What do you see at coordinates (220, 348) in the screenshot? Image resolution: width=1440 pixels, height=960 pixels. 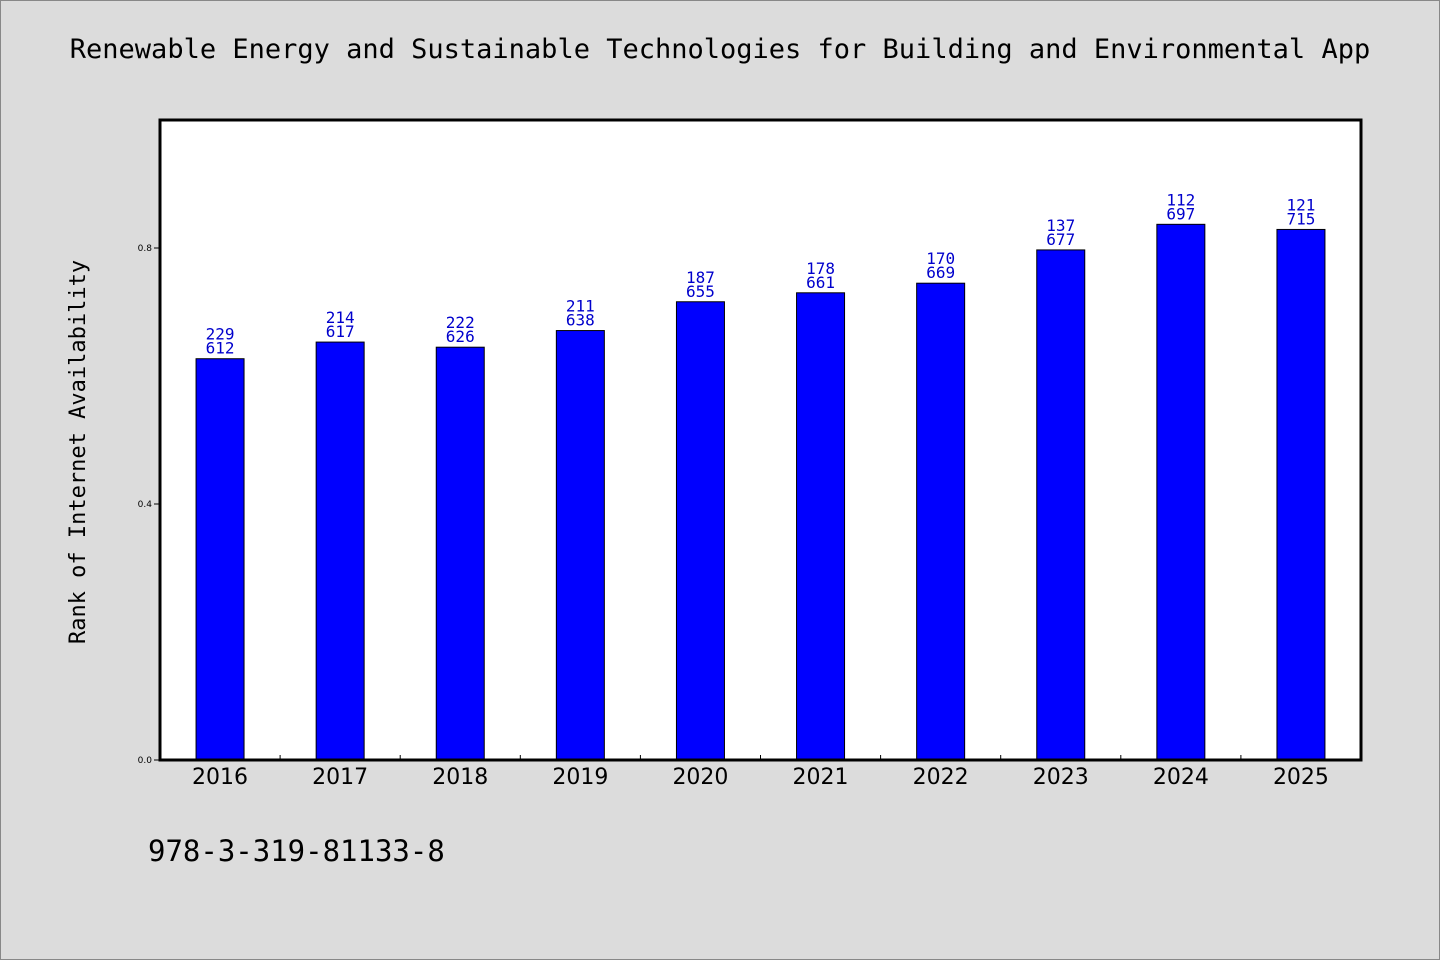 I see `bar-label-bottom: 612` at bounding box center [220, 348].